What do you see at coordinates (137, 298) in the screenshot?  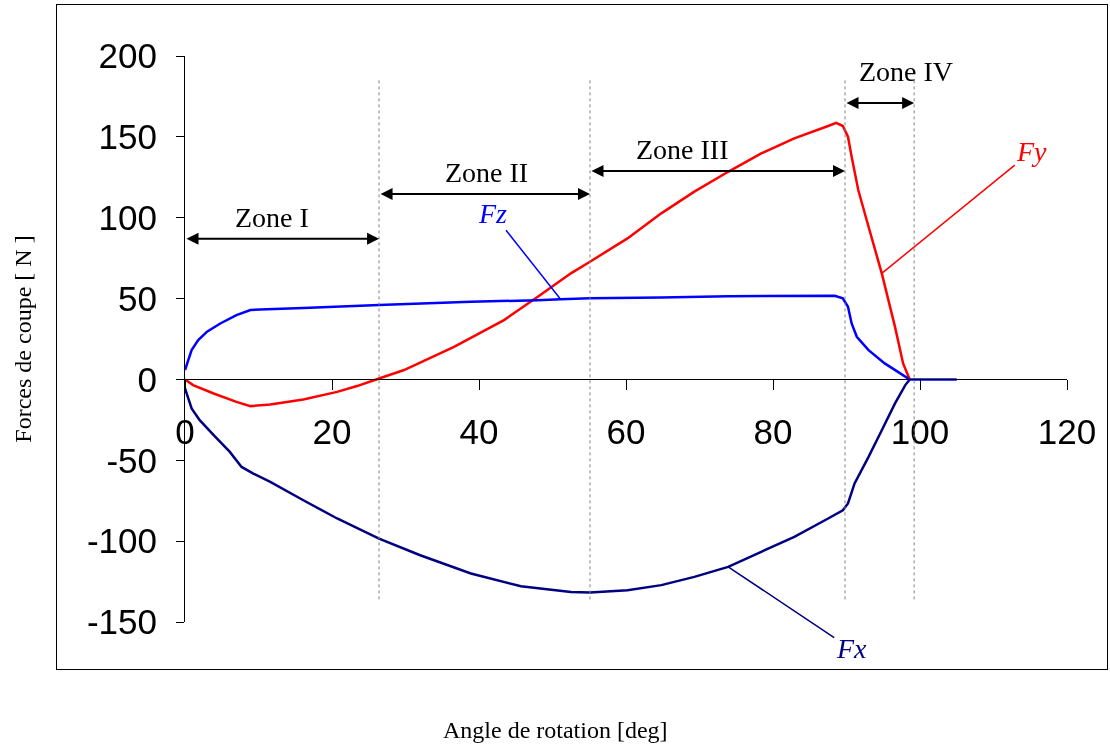 I see `y-tick-label: 50` at bounding box center [137, 298].